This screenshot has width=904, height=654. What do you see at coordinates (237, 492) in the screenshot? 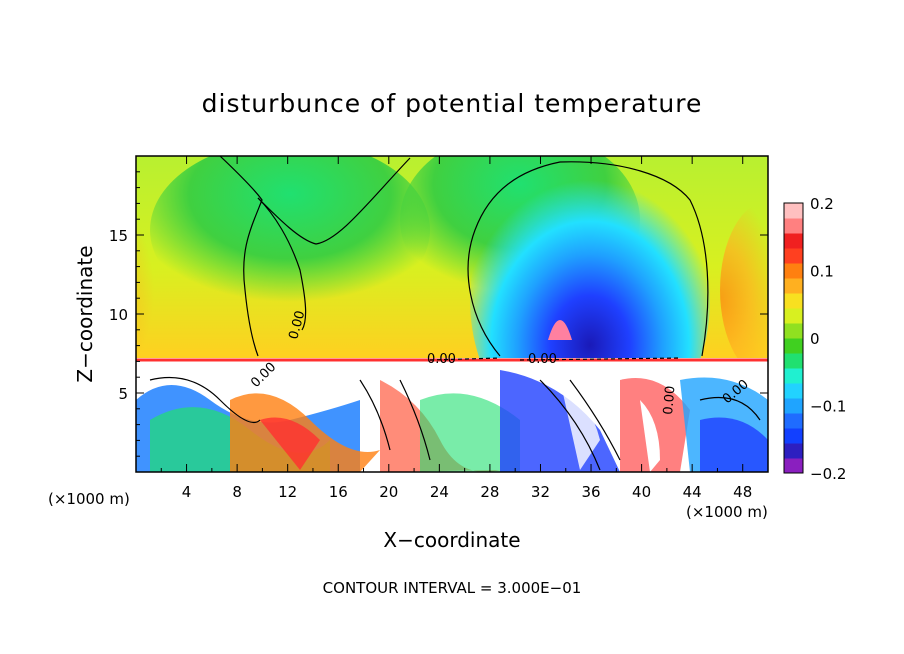
I see `x-tick-label: 8` at bounding box center [237, 492].